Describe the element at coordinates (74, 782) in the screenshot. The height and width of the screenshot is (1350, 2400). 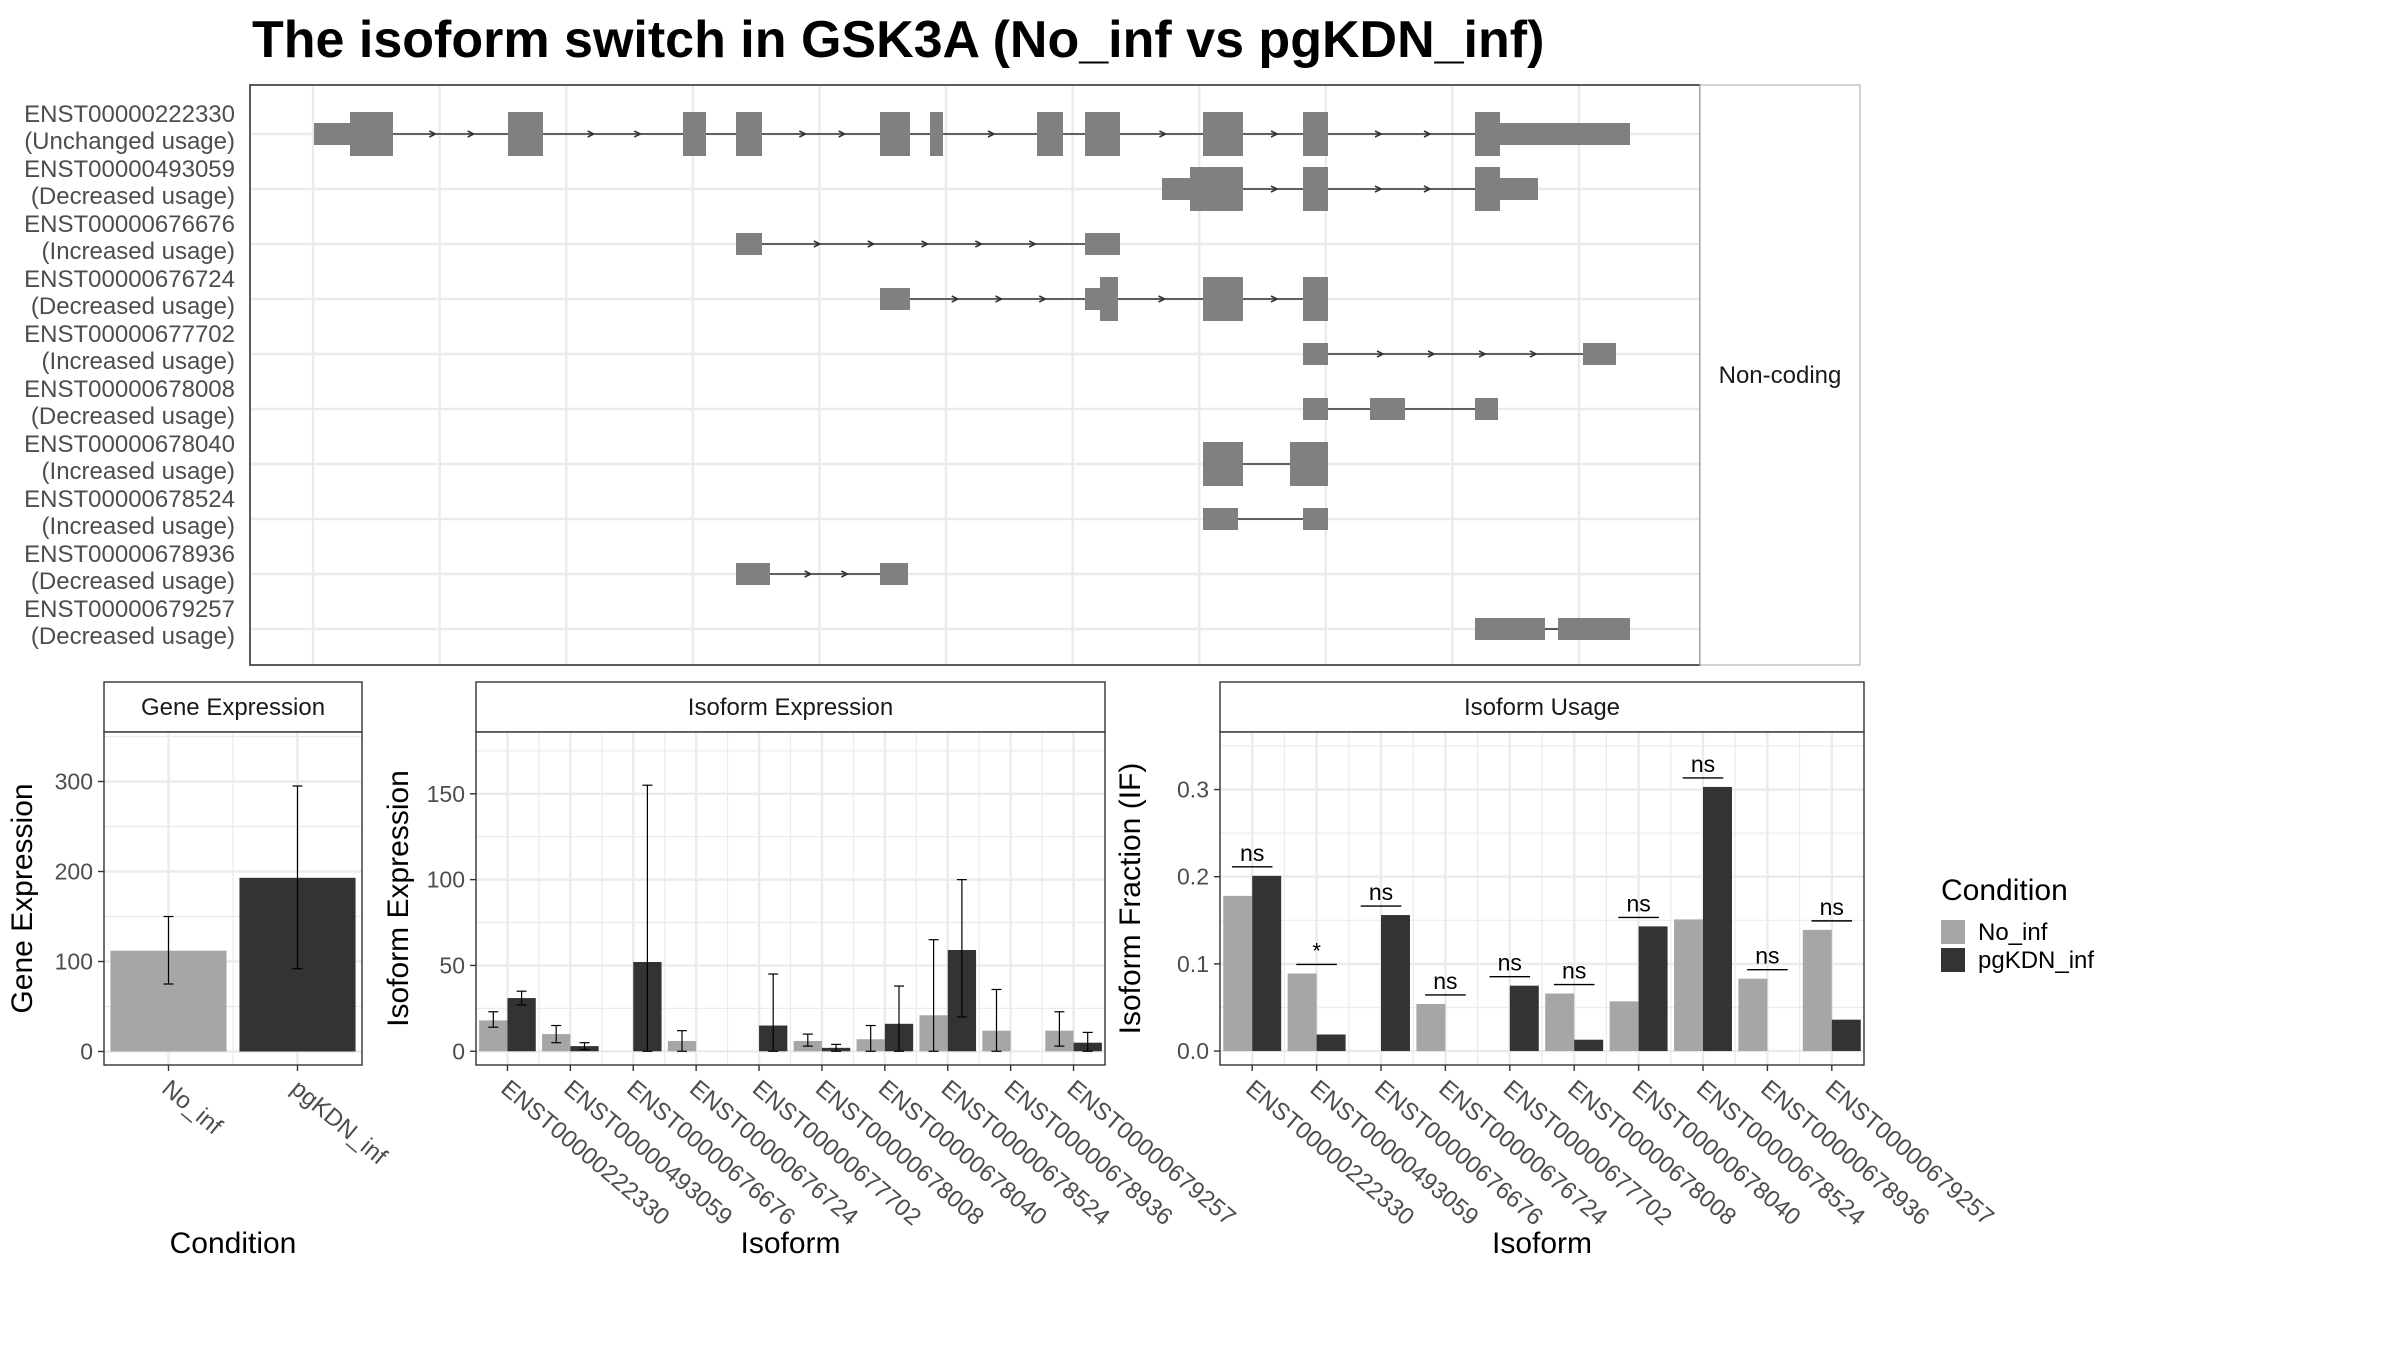
I see `y-tick-label: 300` at that location.